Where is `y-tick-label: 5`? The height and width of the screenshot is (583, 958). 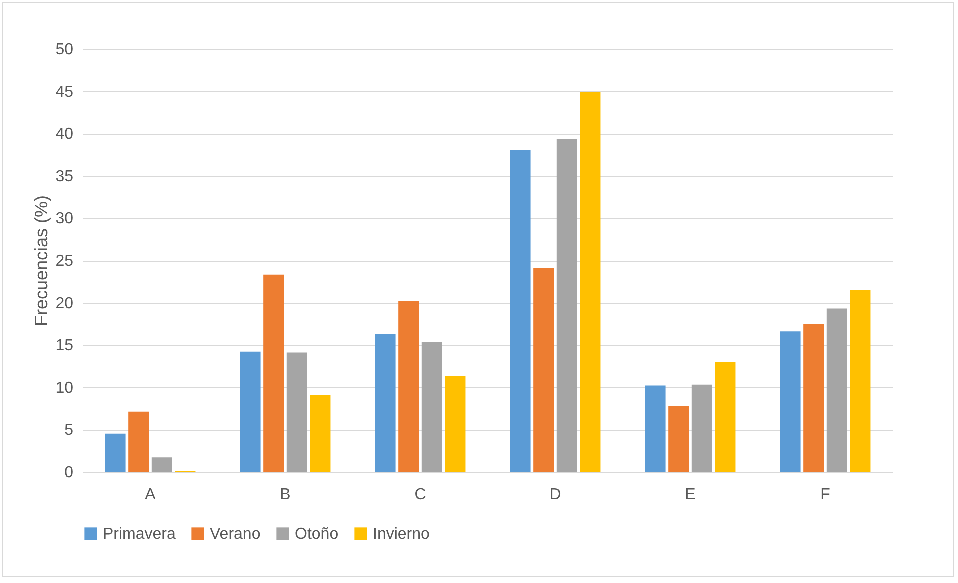
y-tick-label: 5 is located at coordinates (69, 431).